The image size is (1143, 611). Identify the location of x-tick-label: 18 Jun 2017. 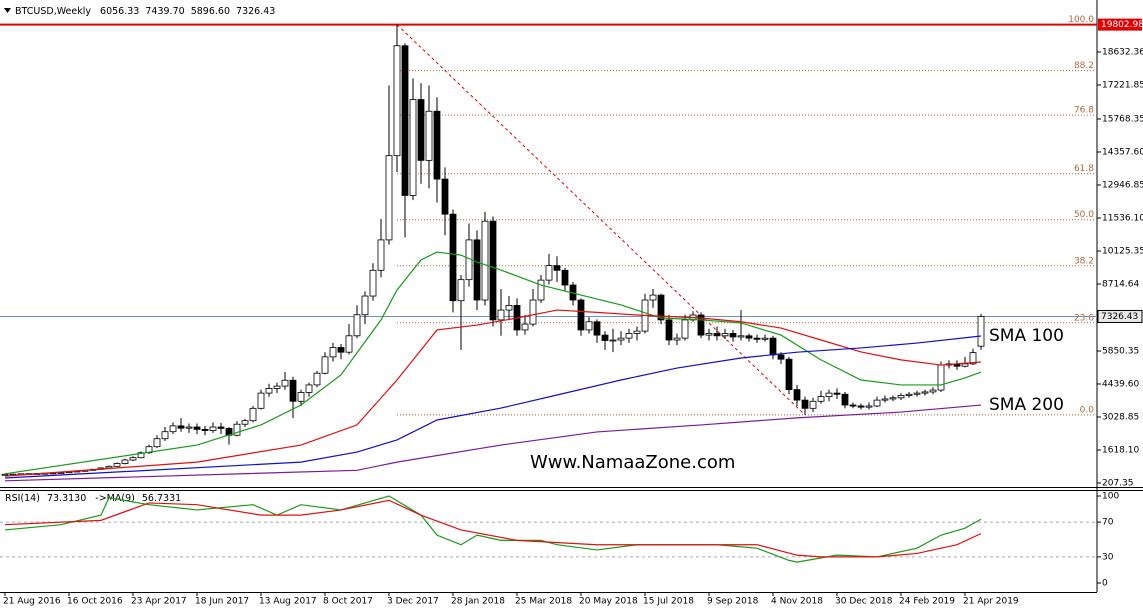
(222, 602).